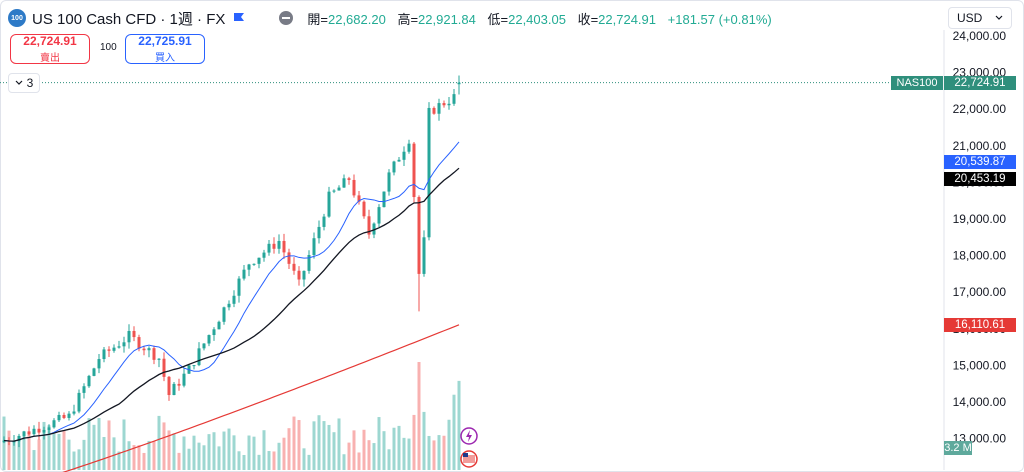  I want to click on last-price-tag: 22,724.91, so click(980, 83).